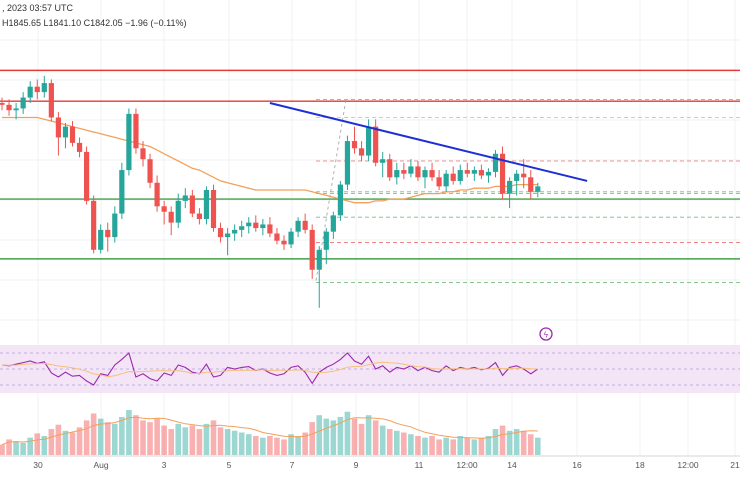 Image resolution: width=740 pixels, height=492 pixels. I want to click on lightning-icon, so click(546, 334).